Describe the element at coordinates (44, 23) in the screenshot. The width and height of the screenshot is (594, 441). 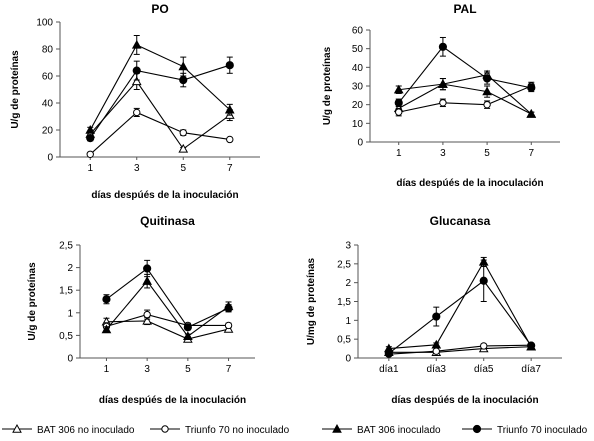
I see `y-tick-label: 100` at that location.